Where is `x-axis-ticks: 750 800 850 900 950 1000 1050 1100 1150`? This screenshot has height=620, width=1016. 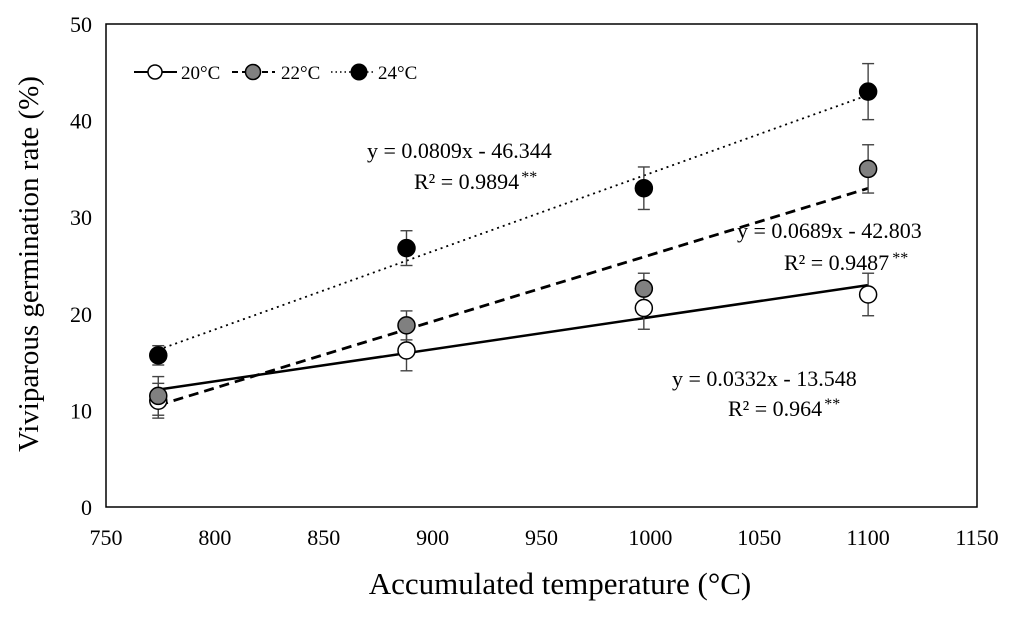 x-axis-ticks: 750 800 850 900 950 1000 1050 1100 1150 is located at coordinates (544, 537).